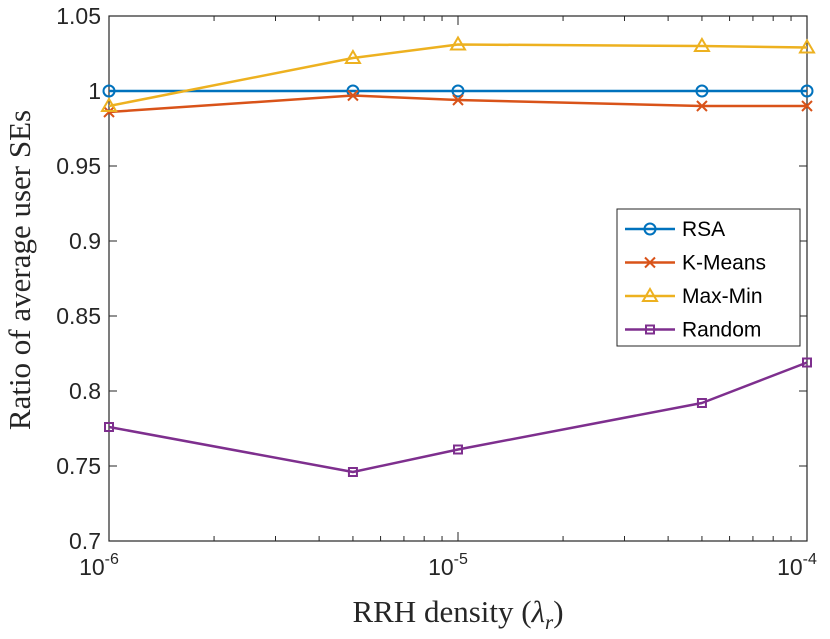 Image resolution: width=830 pixels, height=639 pixels. I want to click on legend-label: K-Means, so click(724, 263).